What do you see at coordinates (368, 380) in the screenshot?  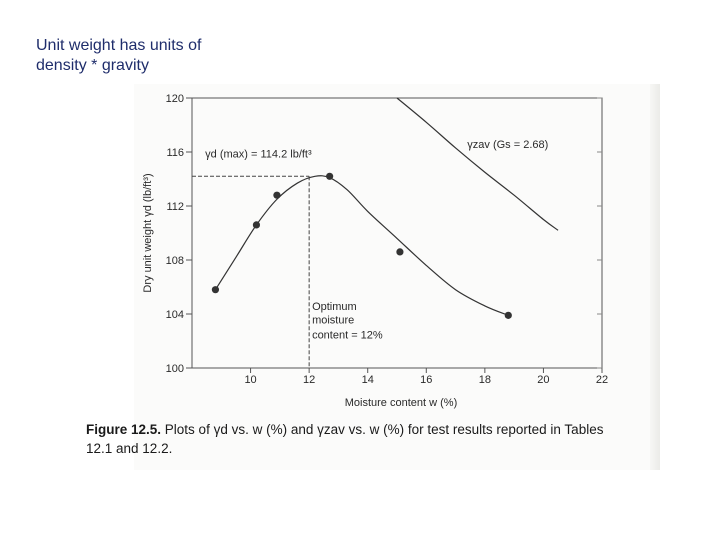 I see `x-tick-label: 14` at bounding box center [368, 380].